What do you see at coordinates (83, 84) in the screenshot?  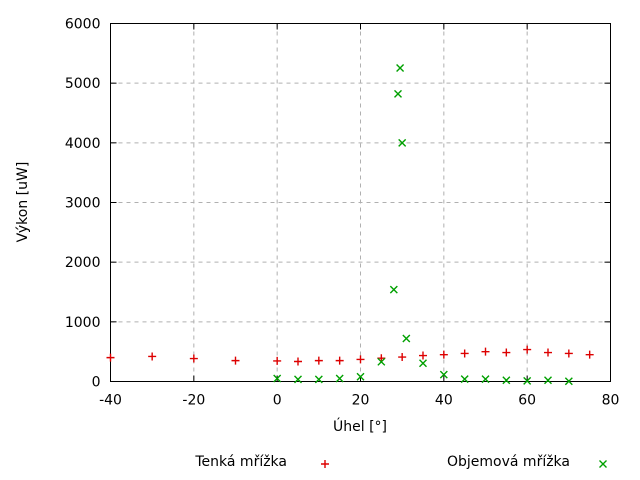 I see `y-tick-label: 5000` at bounding box center [83, 84].